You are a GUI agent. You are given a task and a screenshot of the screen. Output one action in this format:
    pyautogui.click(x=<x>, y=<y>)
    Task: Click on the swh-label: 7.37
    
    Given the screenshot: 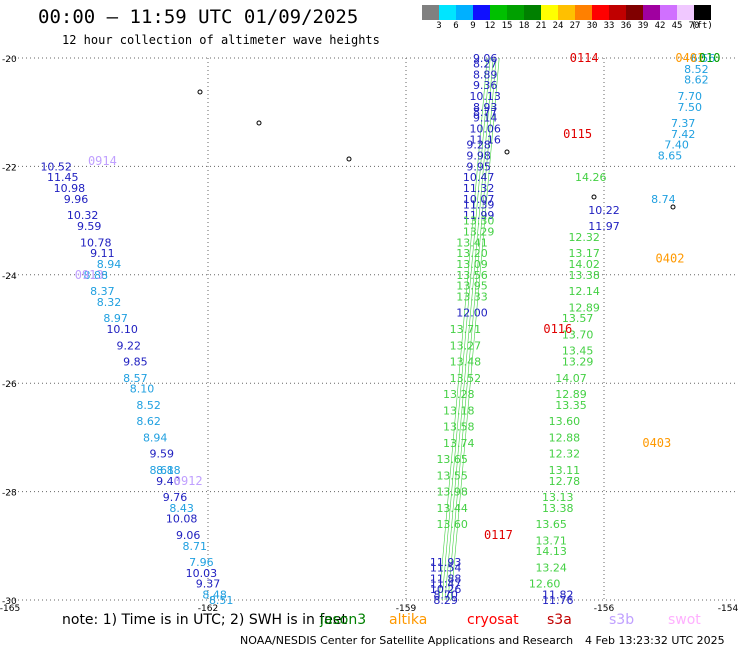 What is the action you would take?
    pyautogui.click(x=683, y=123)
    